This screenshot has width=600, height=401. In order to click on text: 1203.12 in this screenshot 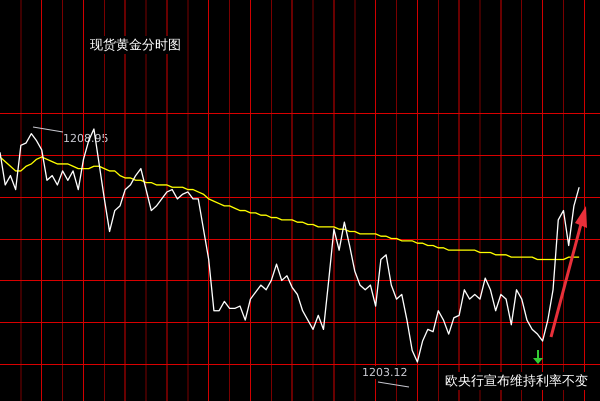, I will do `click(385, 372)`.